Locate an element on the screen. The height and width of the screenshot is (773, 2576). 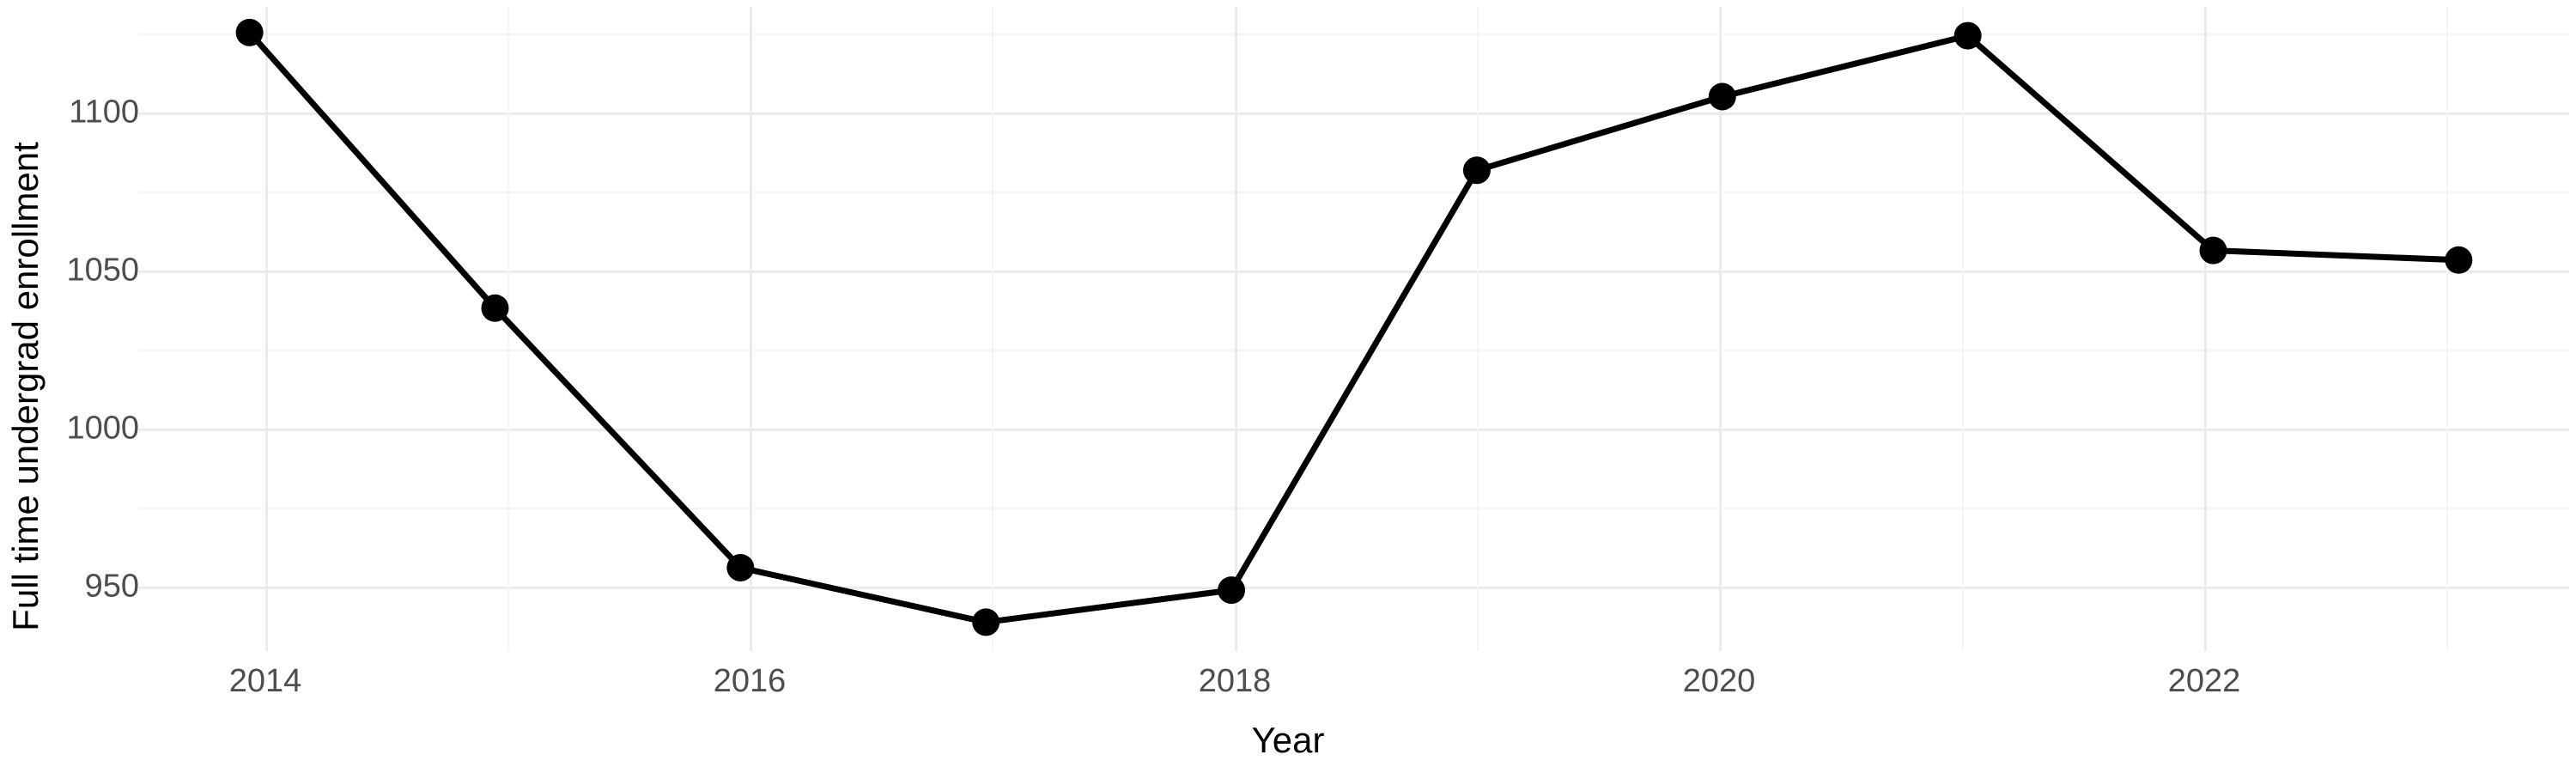
data-point-2018 is located at coordinates (1232, 590).